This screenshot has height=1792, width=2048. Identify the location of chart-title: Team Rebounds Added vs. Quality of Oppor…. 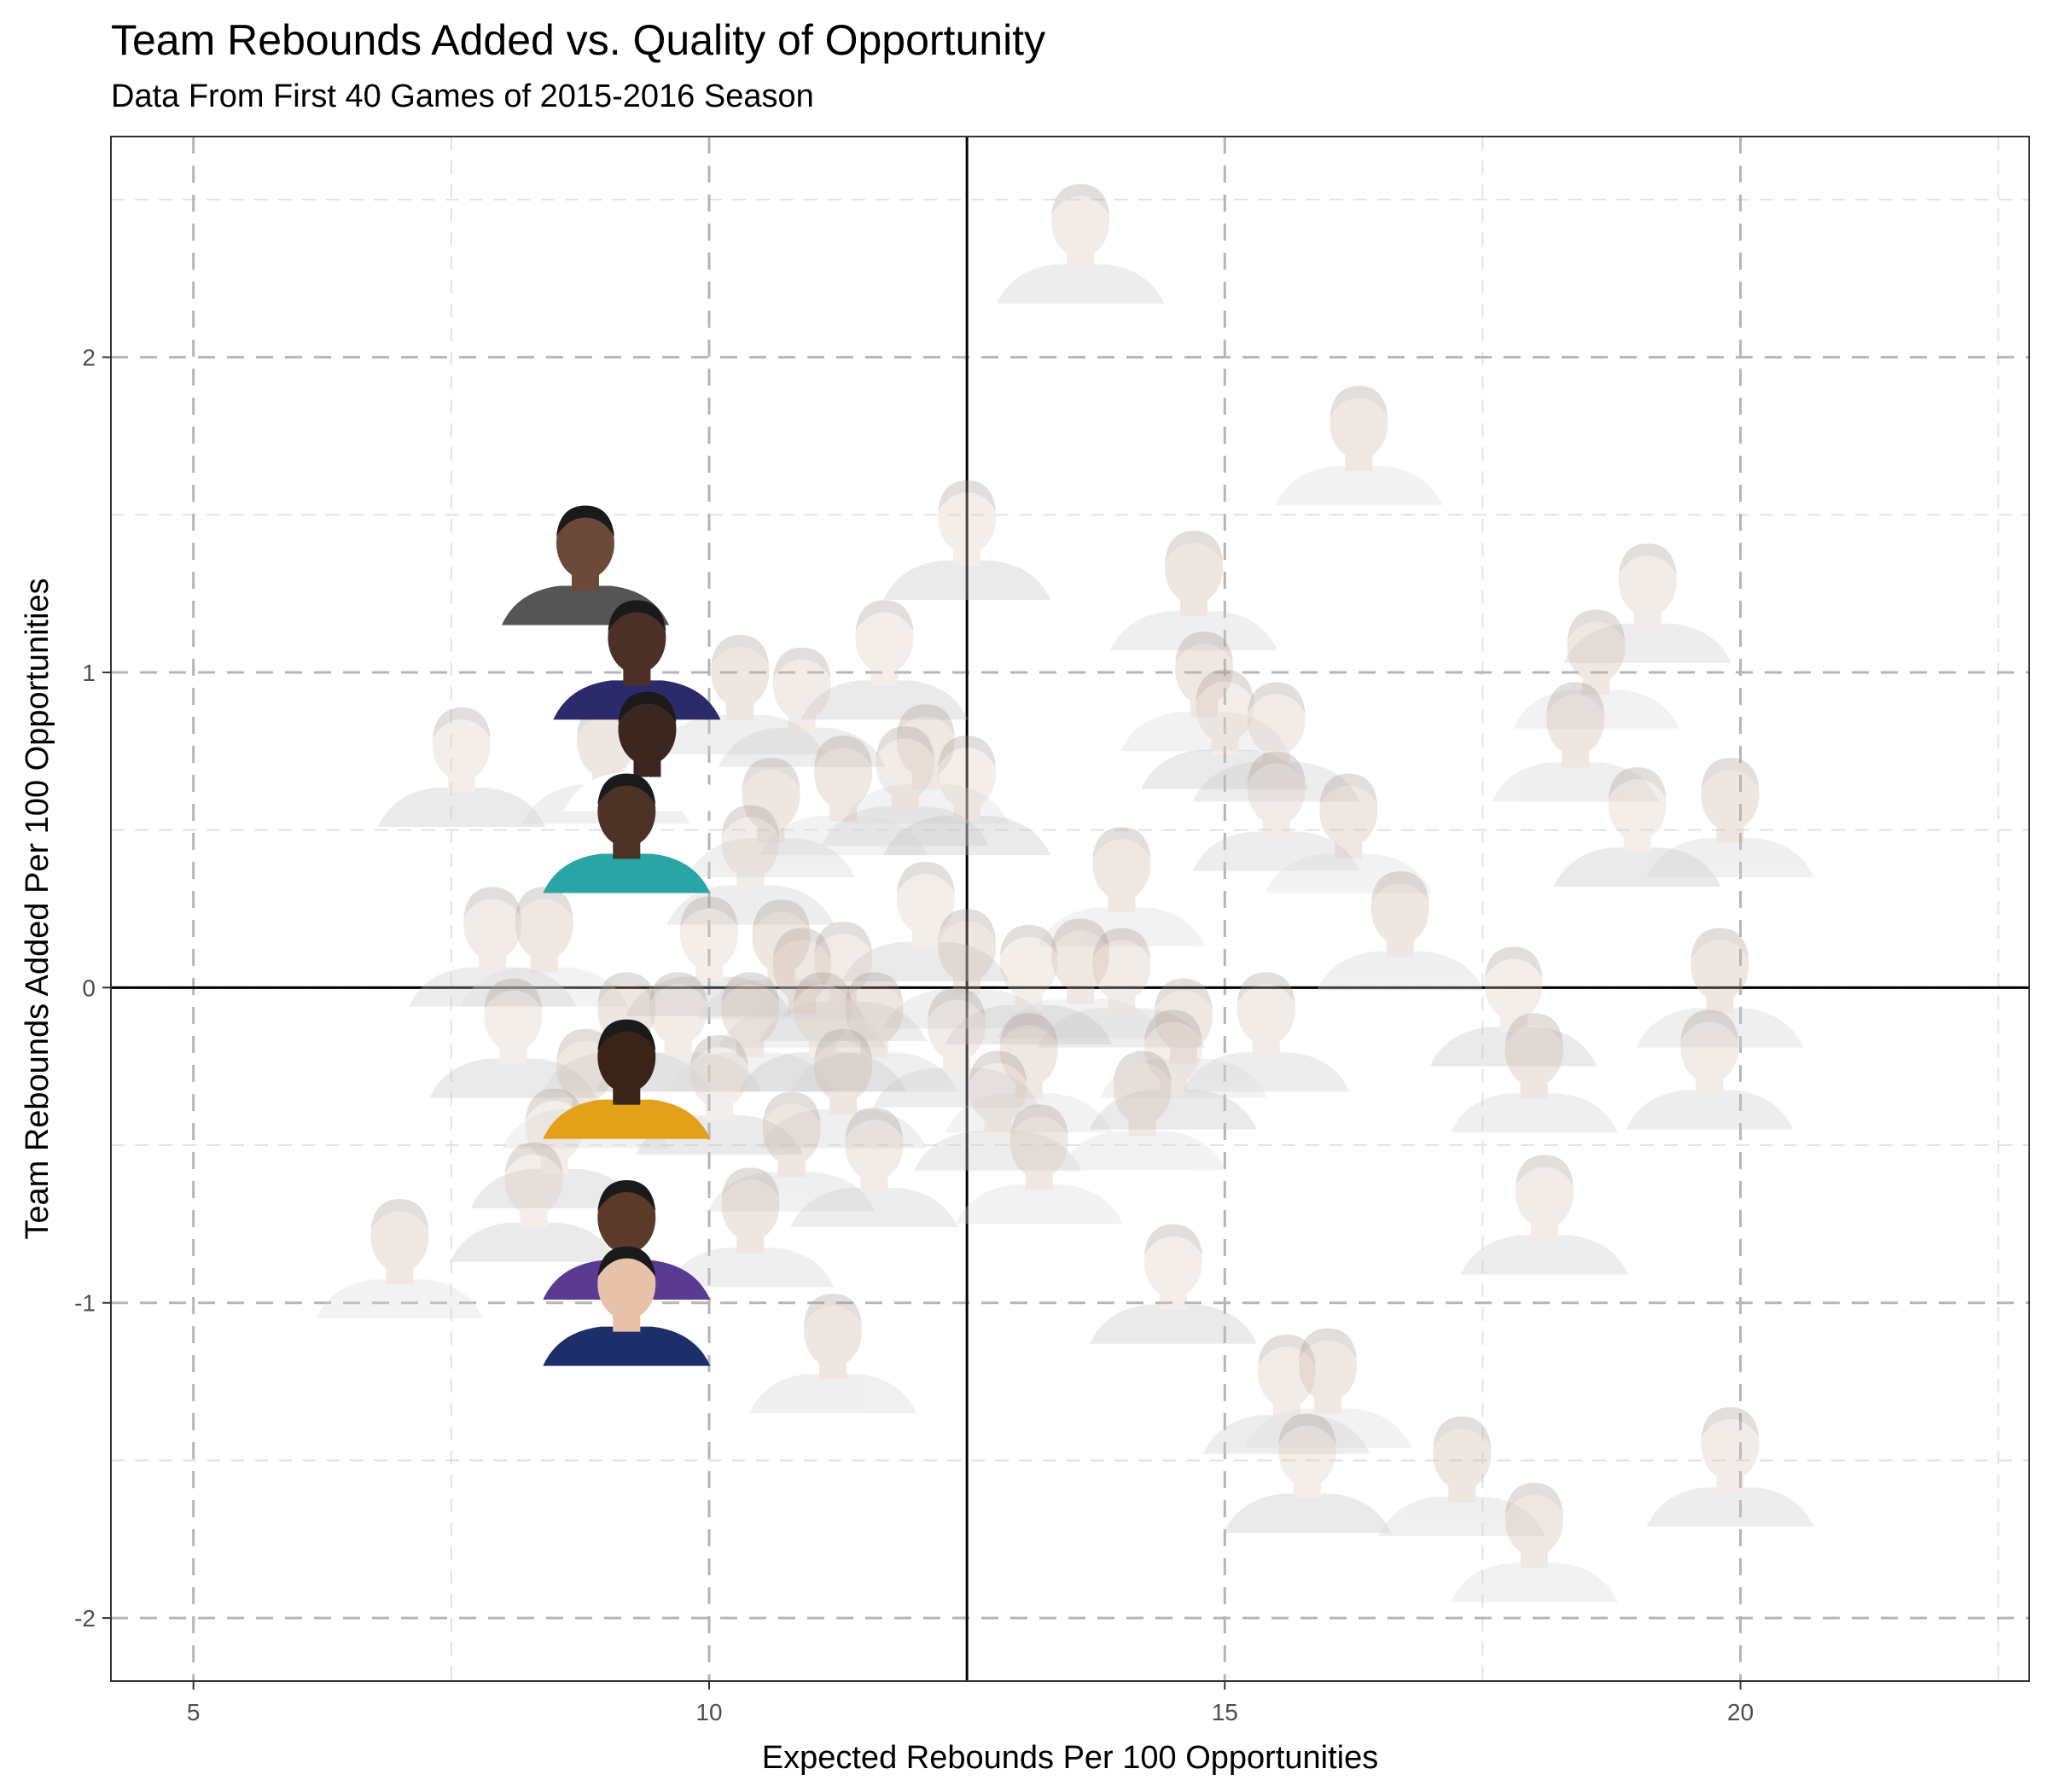
(578, 40).